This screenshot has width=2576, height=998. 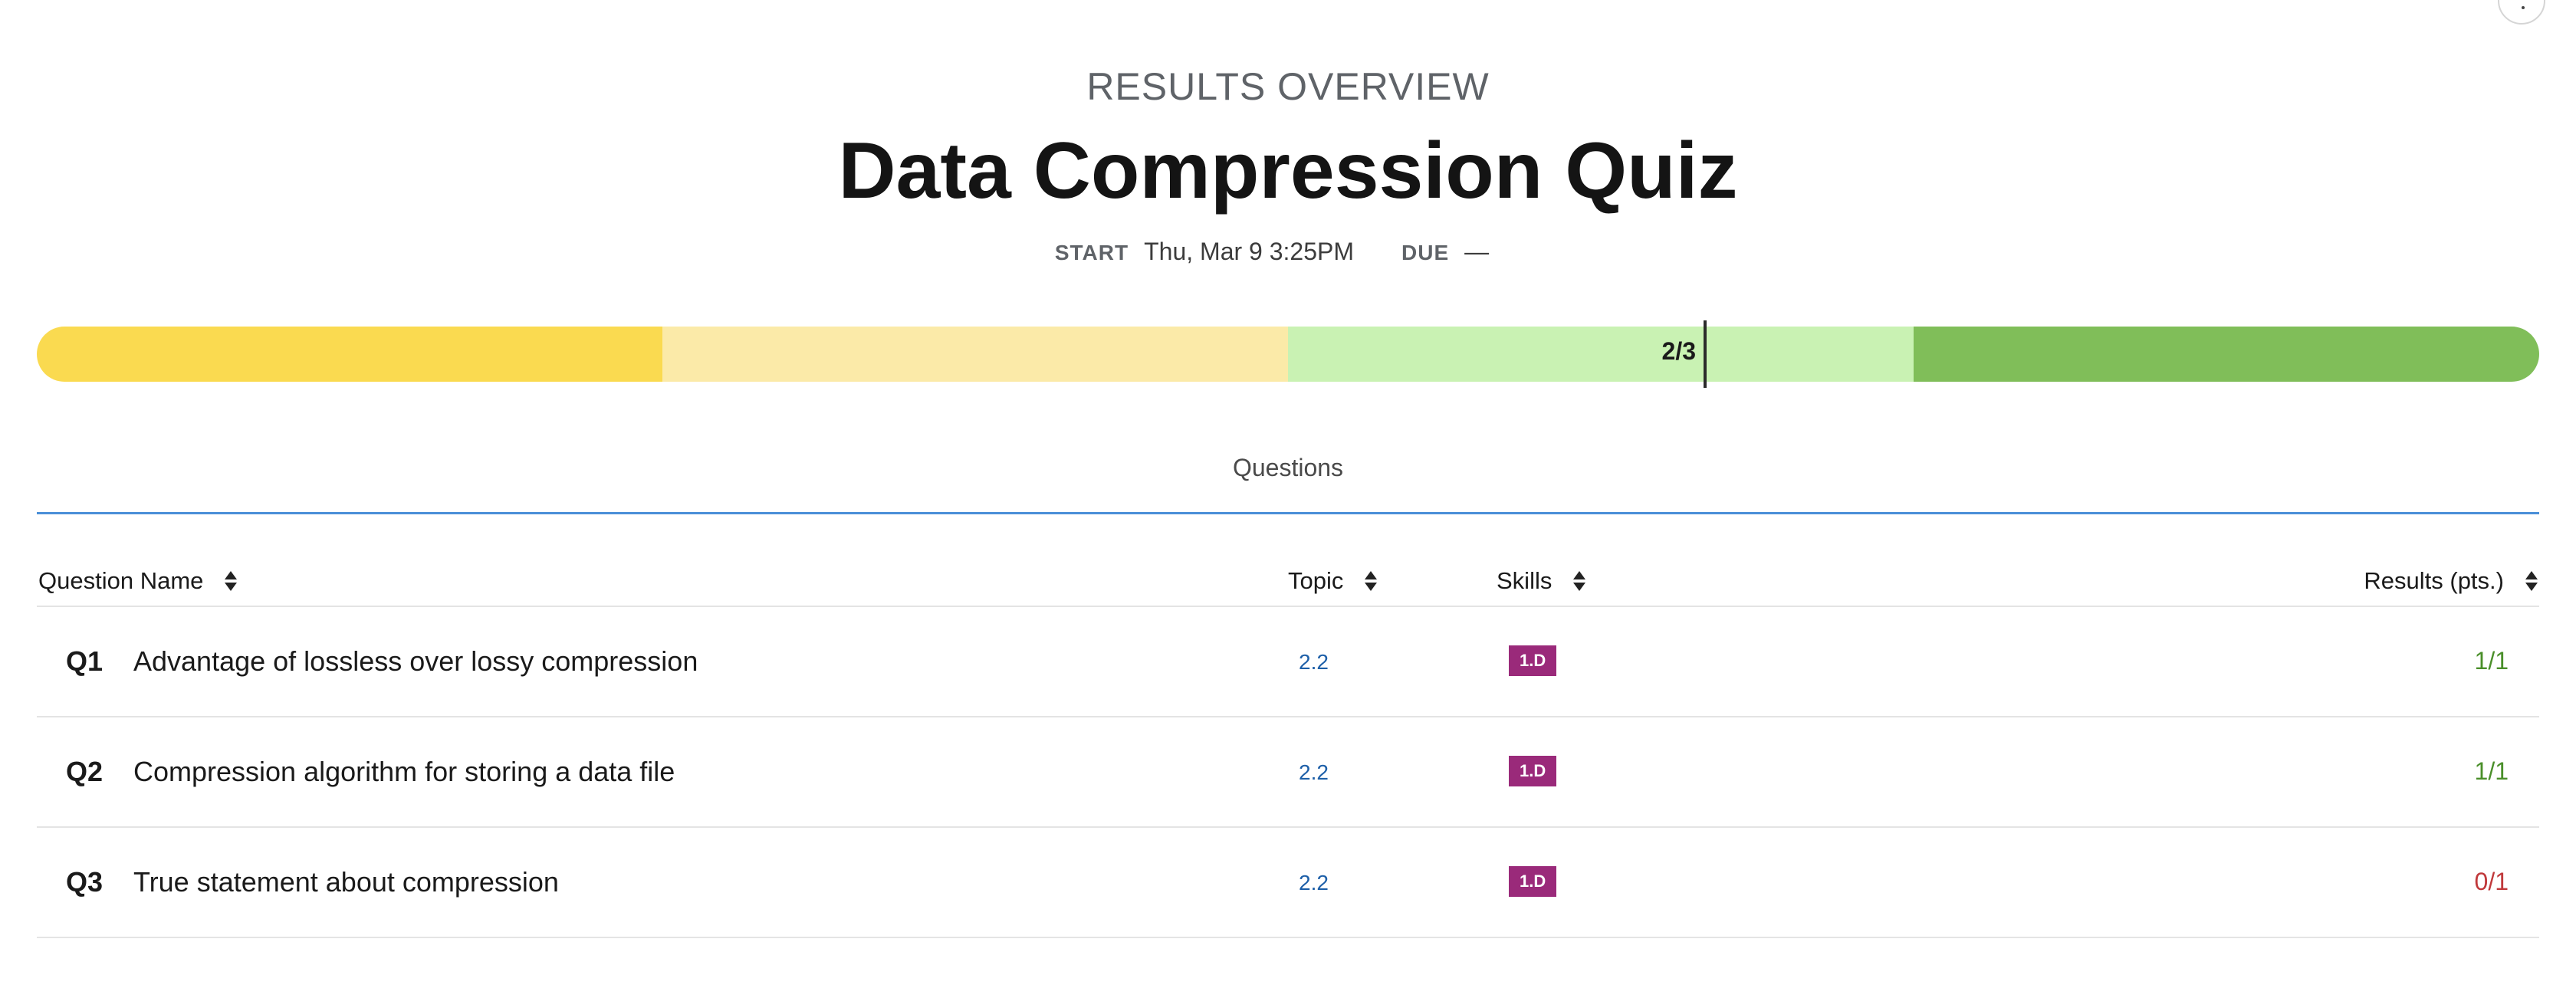 What do you see at coordinates (2434, 581) in the screenshot?
I see `column-results-label: Results (pts.)` at bounding box center [2434, 581].